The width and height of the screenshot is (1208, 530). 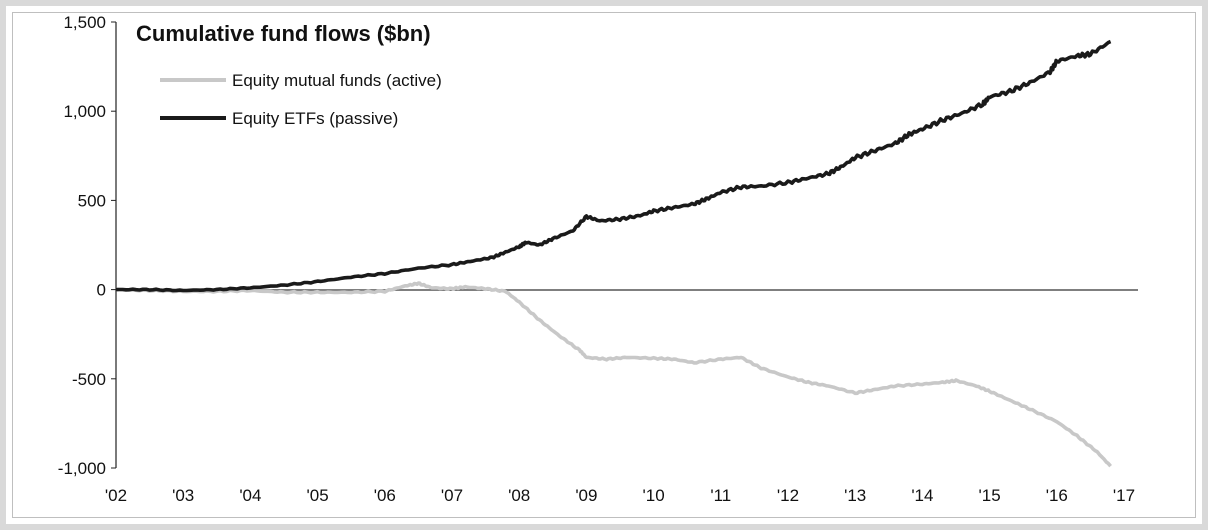 I want to click on y-tick-label: -1,000, so click(x=82, y=468).